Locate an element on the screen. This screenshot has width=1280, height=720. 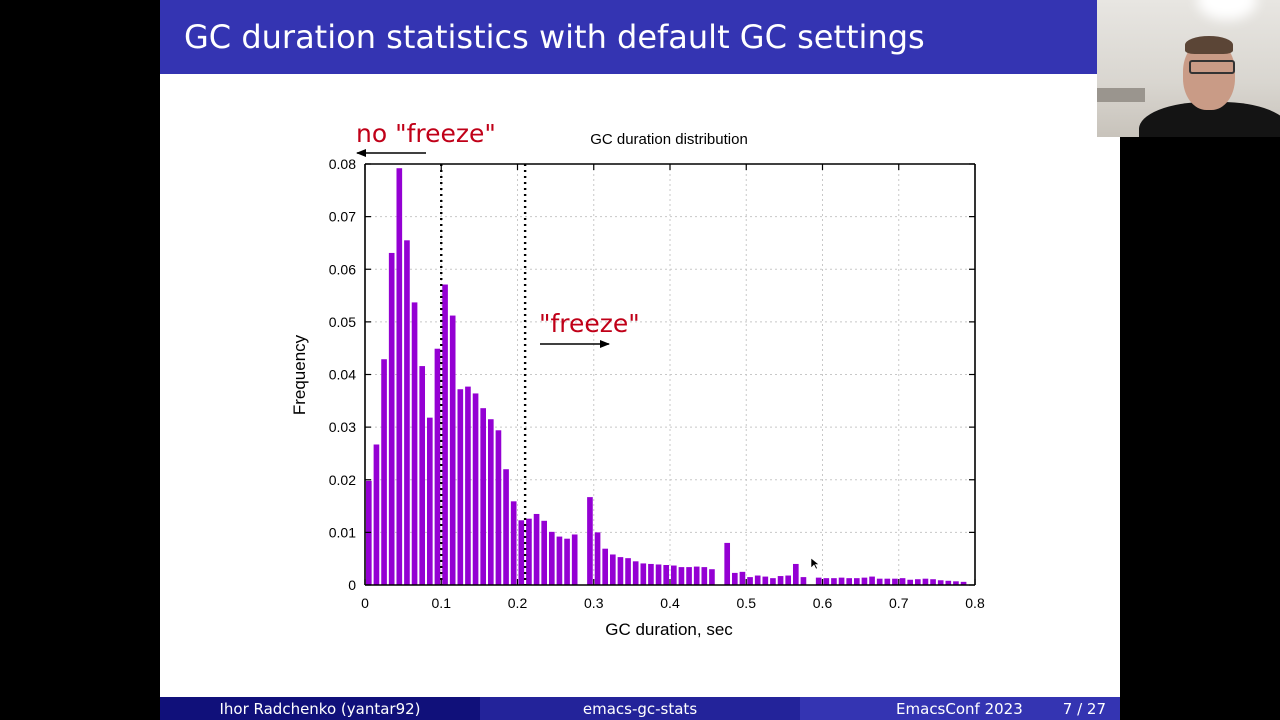
x-tick-label: 0 is located at coordinates (365, 603).